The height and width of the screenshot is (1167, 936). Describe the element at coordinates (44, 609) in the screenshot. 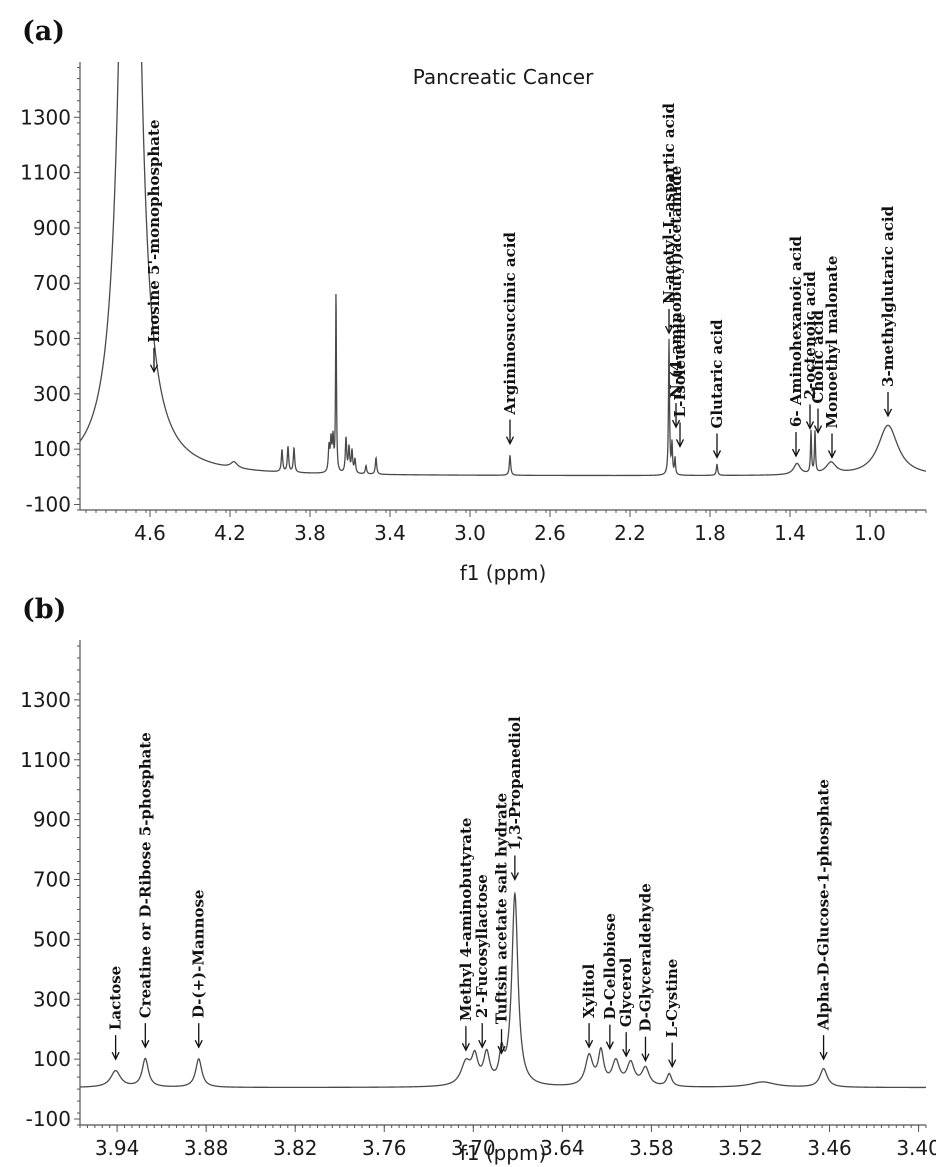

I see `panel-label: (b)` at that location.